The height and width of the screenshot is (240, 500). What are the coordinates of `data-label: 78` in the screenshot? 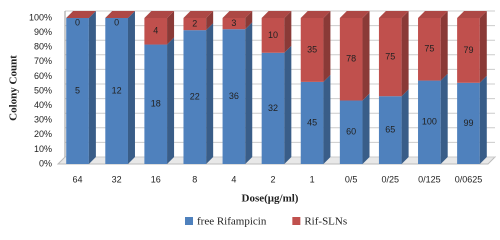 It's located at (351, 59).